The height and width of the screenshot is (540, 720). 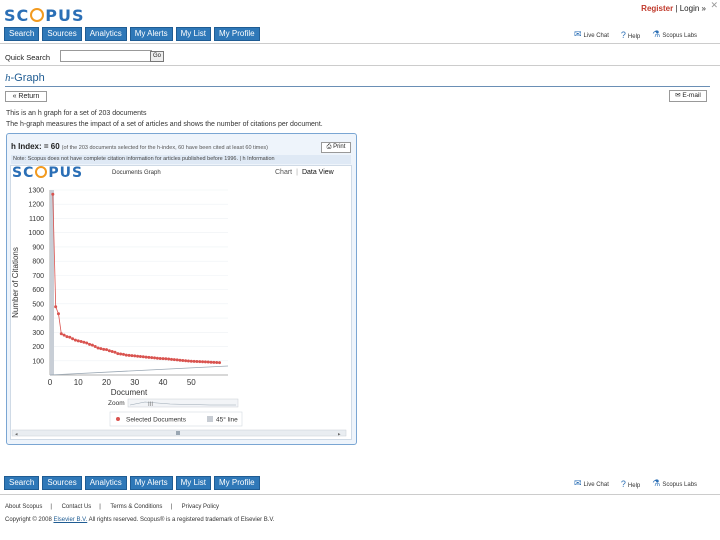 I want to click on horizontal-scrollbar: ◂ ▸, so click(x=179, y=433).